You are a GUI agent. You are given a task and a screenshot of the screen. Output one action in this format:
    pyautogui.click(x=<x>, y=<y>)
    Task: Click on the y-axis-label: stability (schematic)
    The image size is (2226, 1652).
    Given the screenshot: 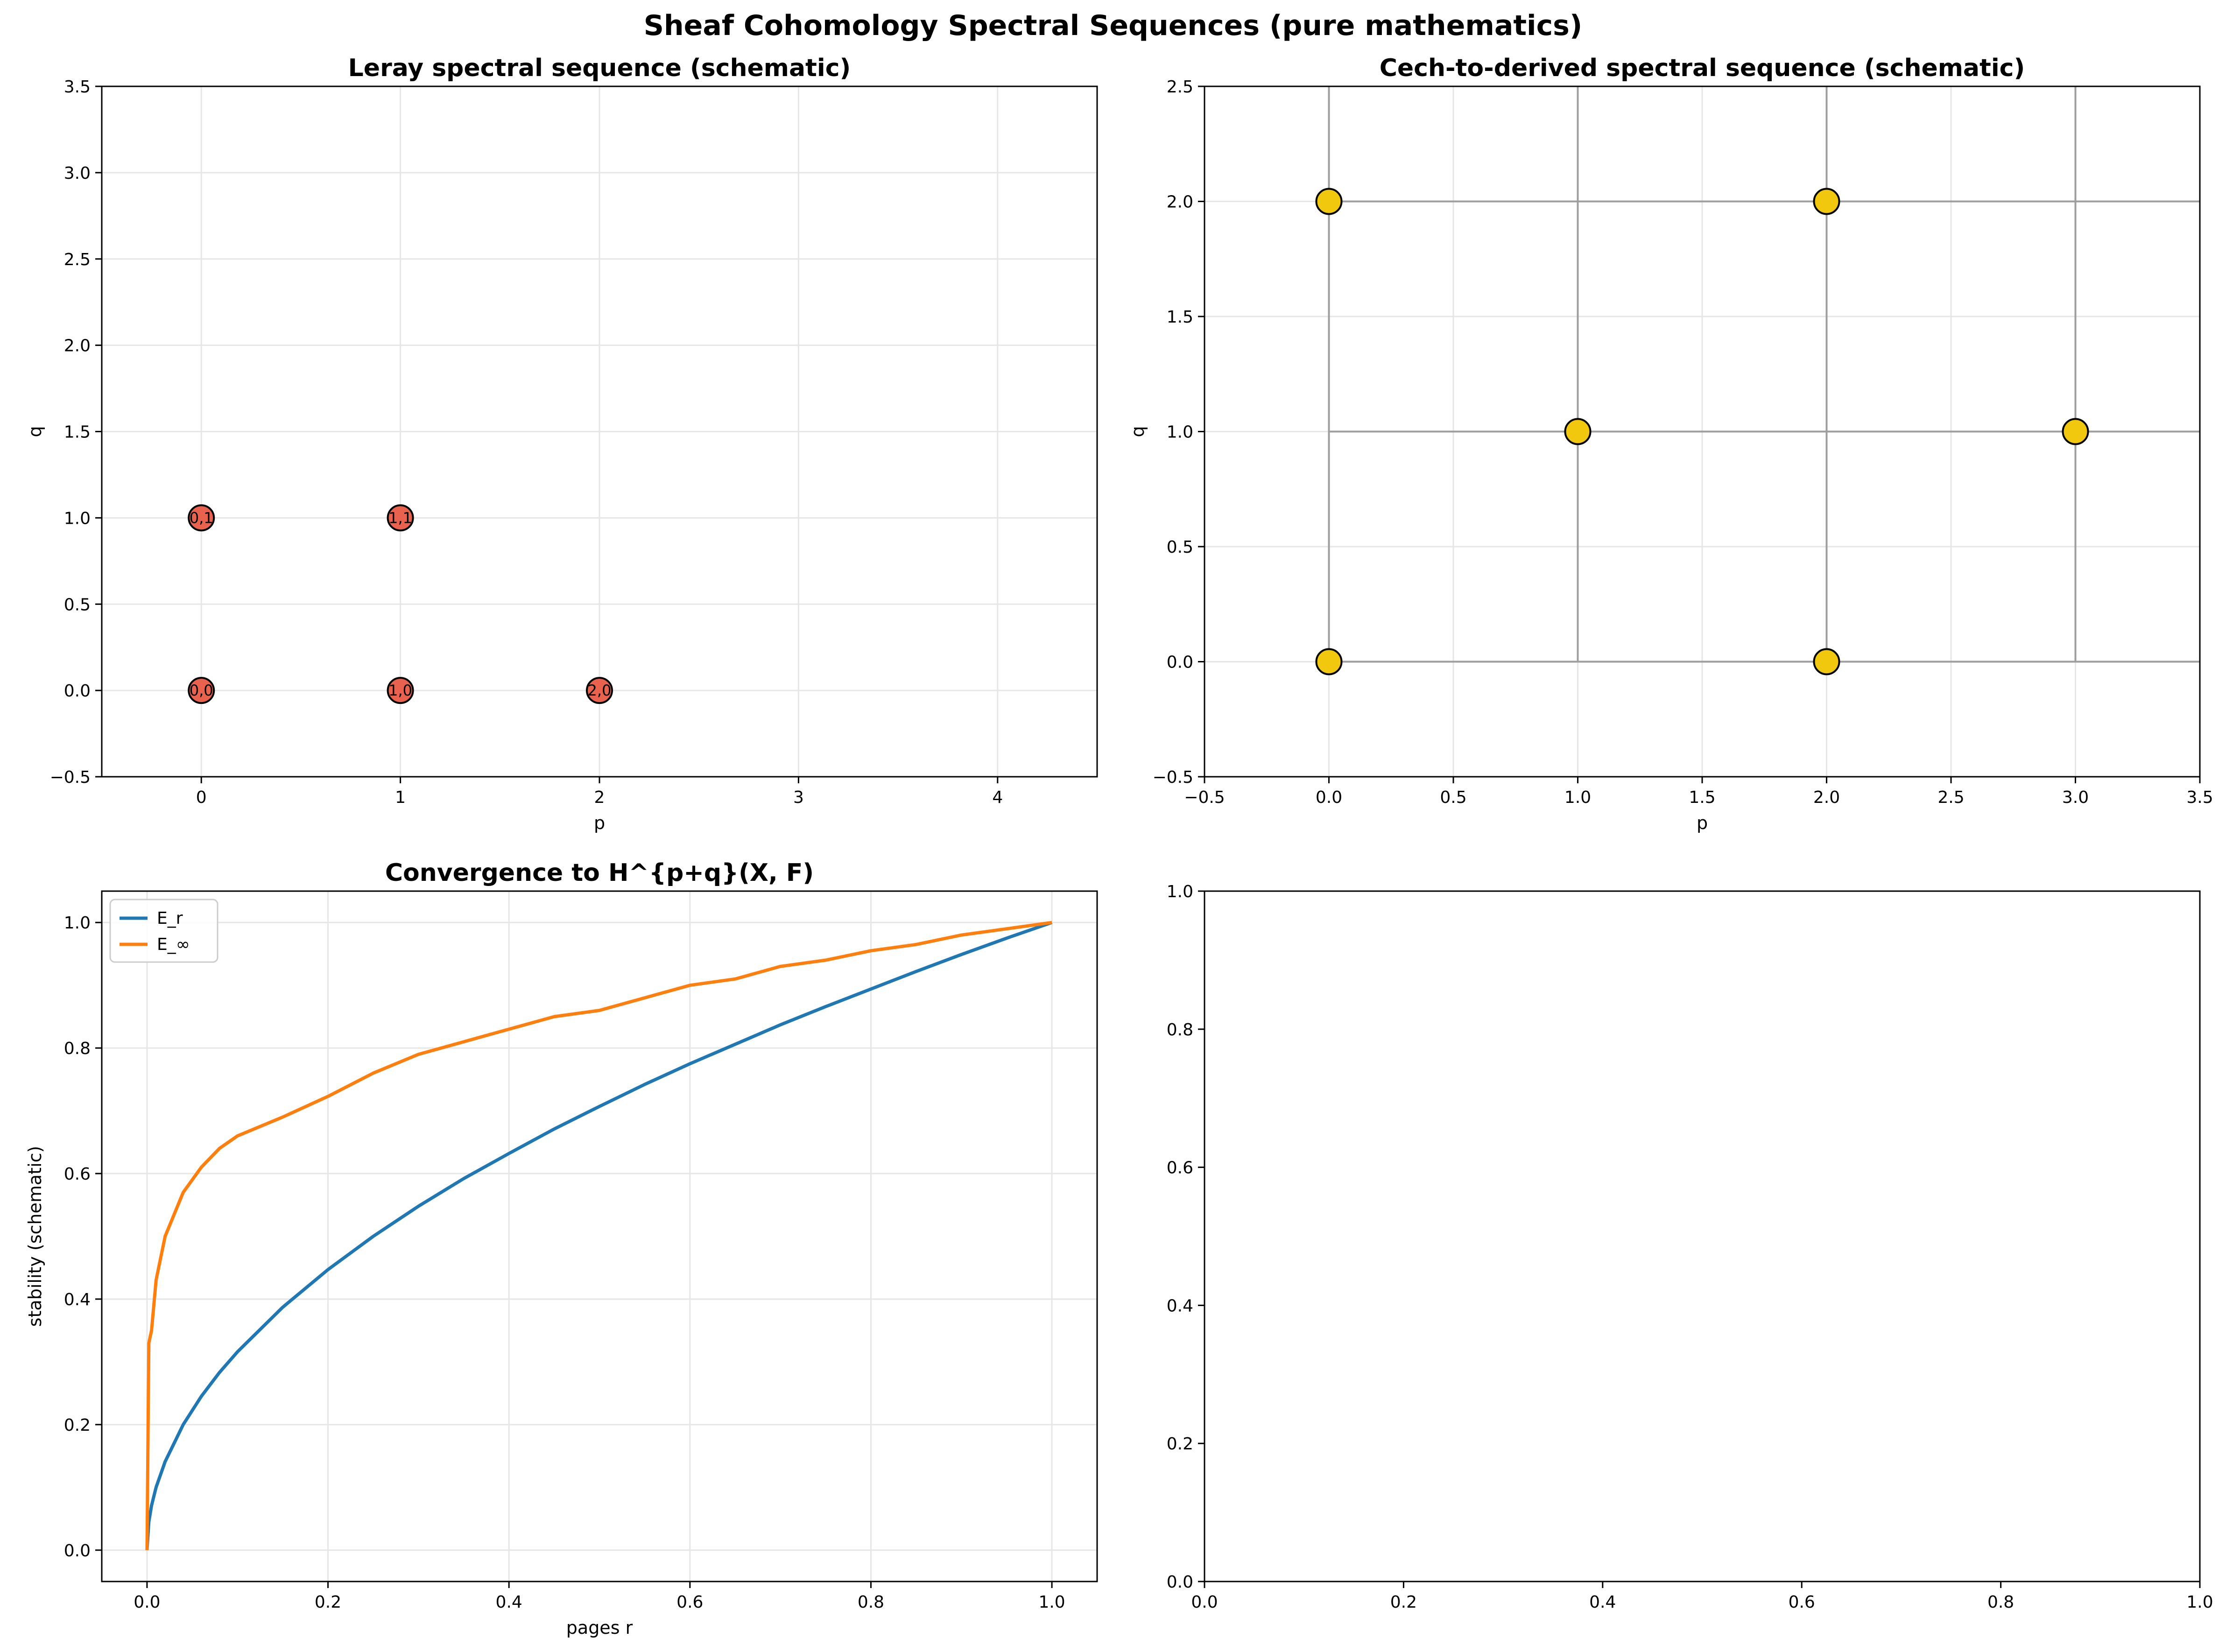 What is the action you would take?
    pyautogui.click(x=35, y=1236)
    